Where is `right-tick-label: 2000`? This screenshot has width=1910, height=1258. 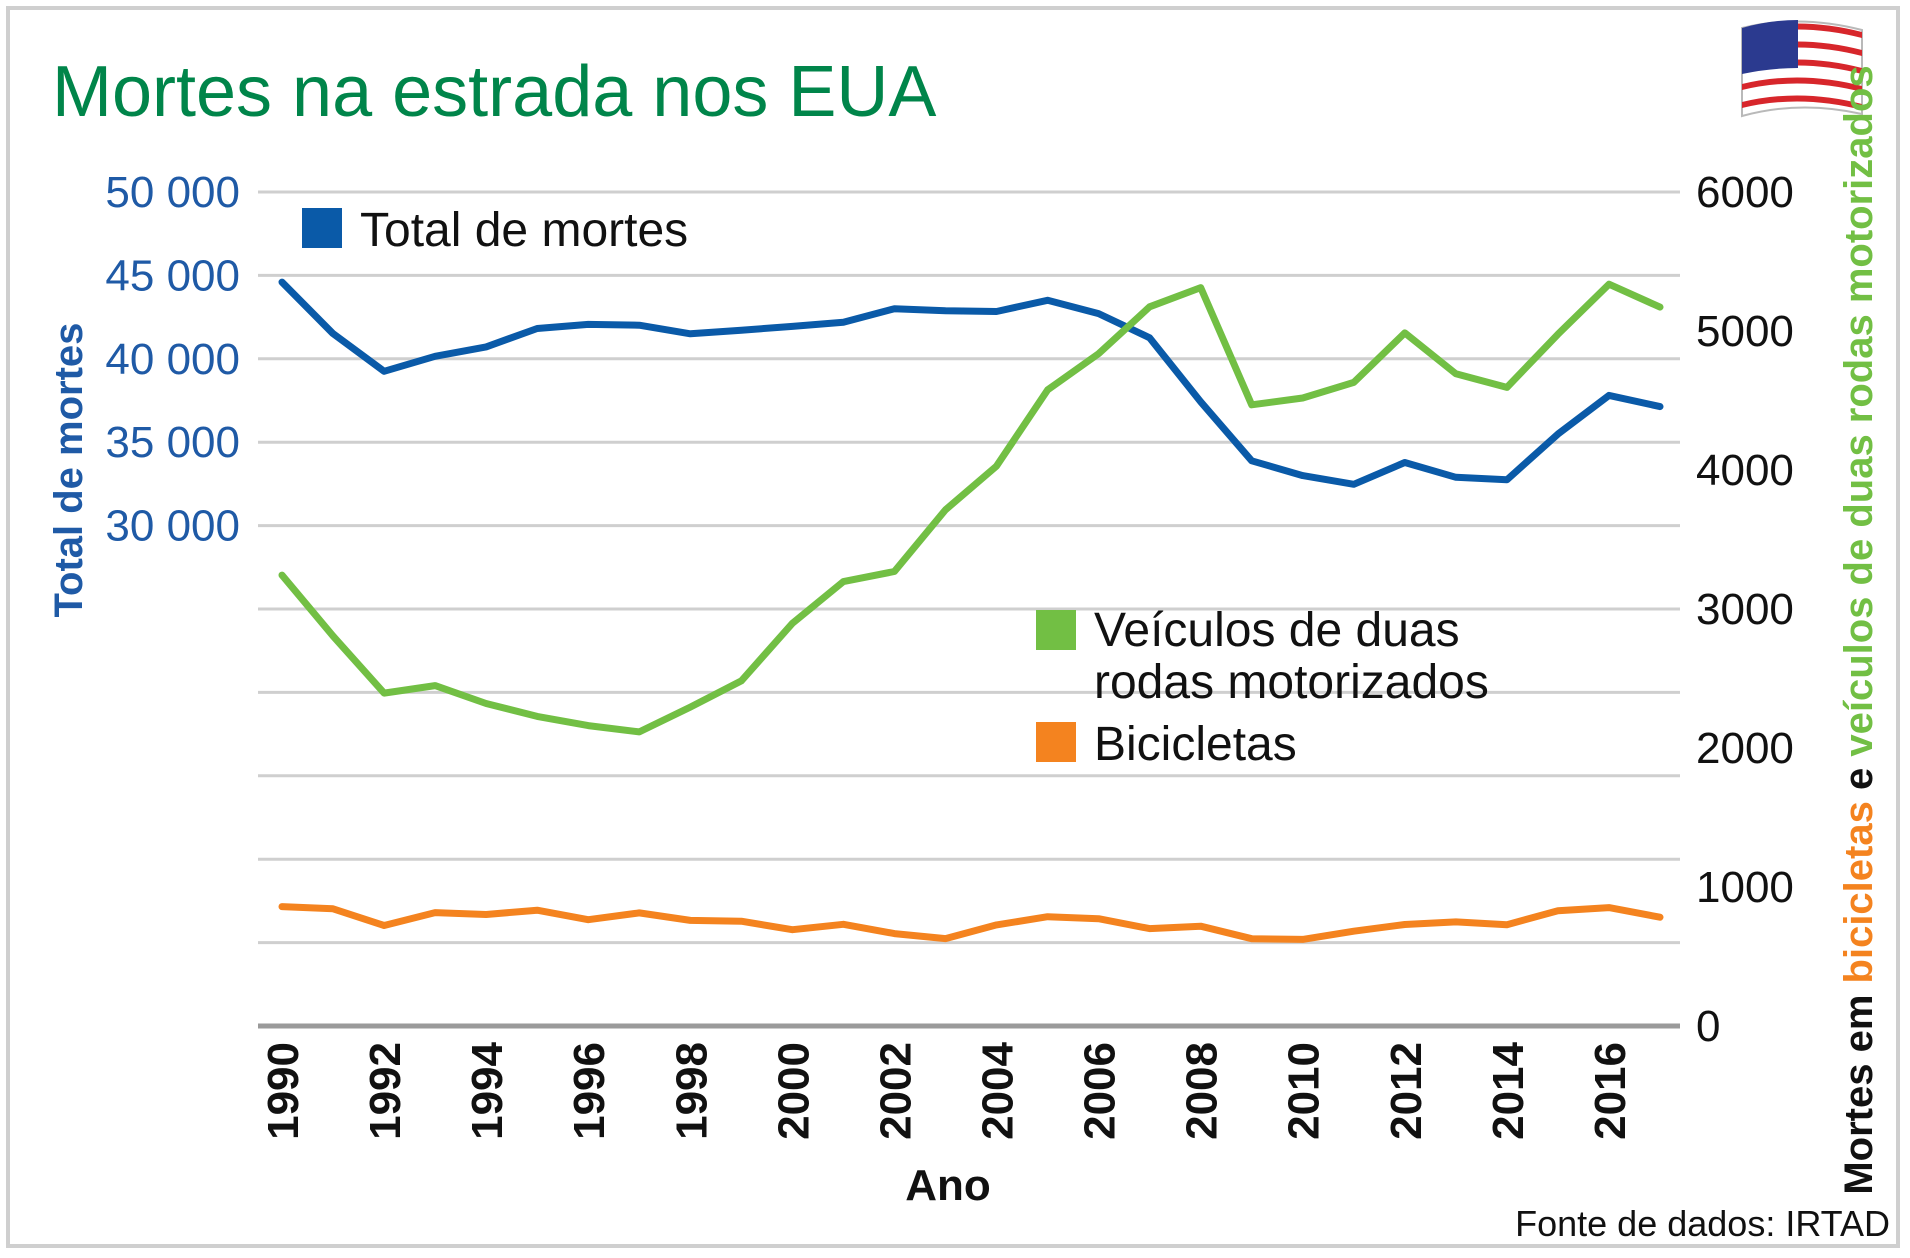 right-tick-label: 2000 is located at coordinates (1745, 748).